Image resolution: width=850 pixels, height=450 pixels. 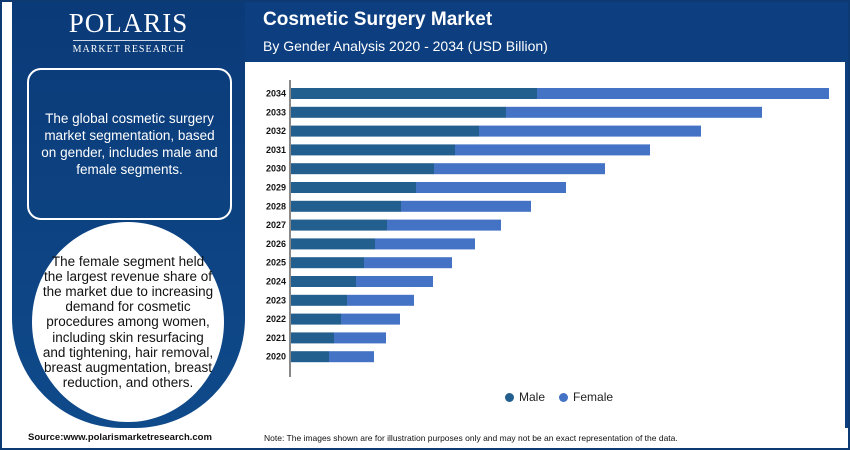 I want to click on y-tick-label: 2028, so click(x=276, y=206).